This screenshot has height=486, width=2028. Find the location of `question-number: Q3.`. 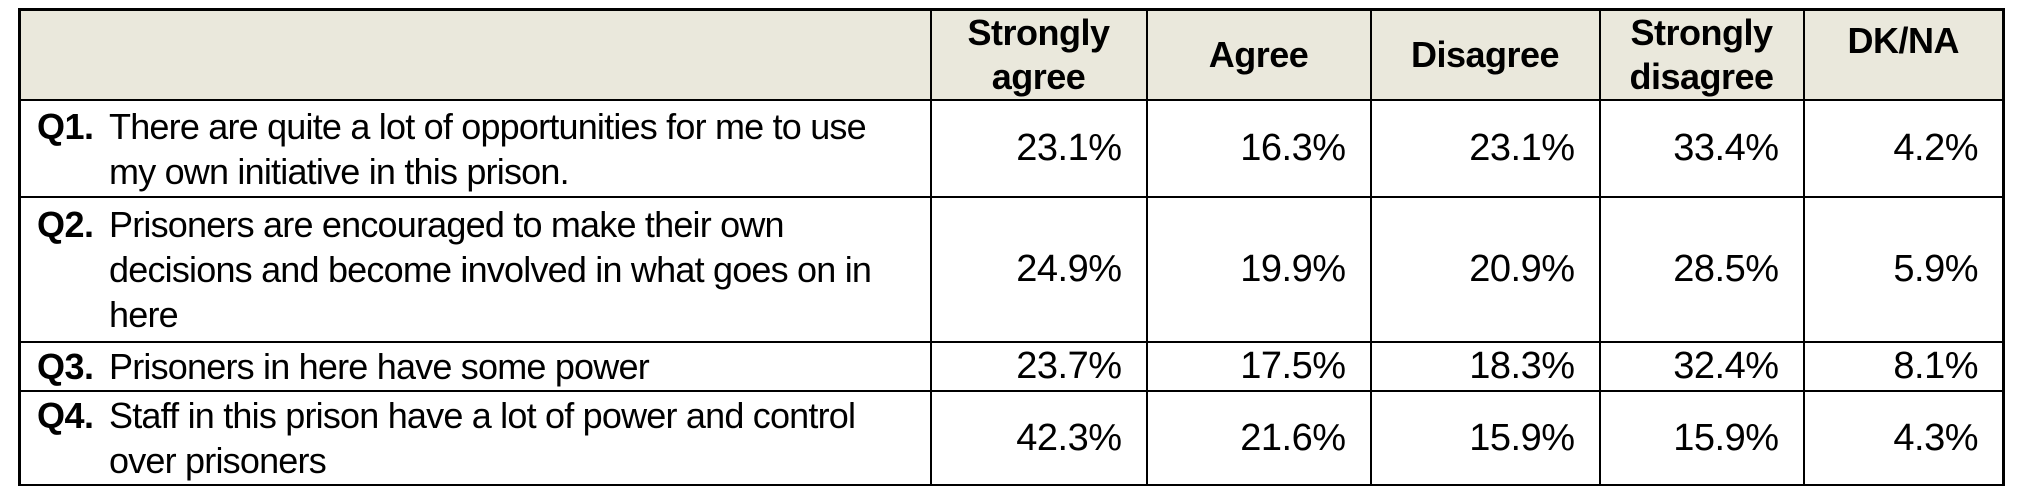

question-number: Q3. is located at coordinates (65, 366).